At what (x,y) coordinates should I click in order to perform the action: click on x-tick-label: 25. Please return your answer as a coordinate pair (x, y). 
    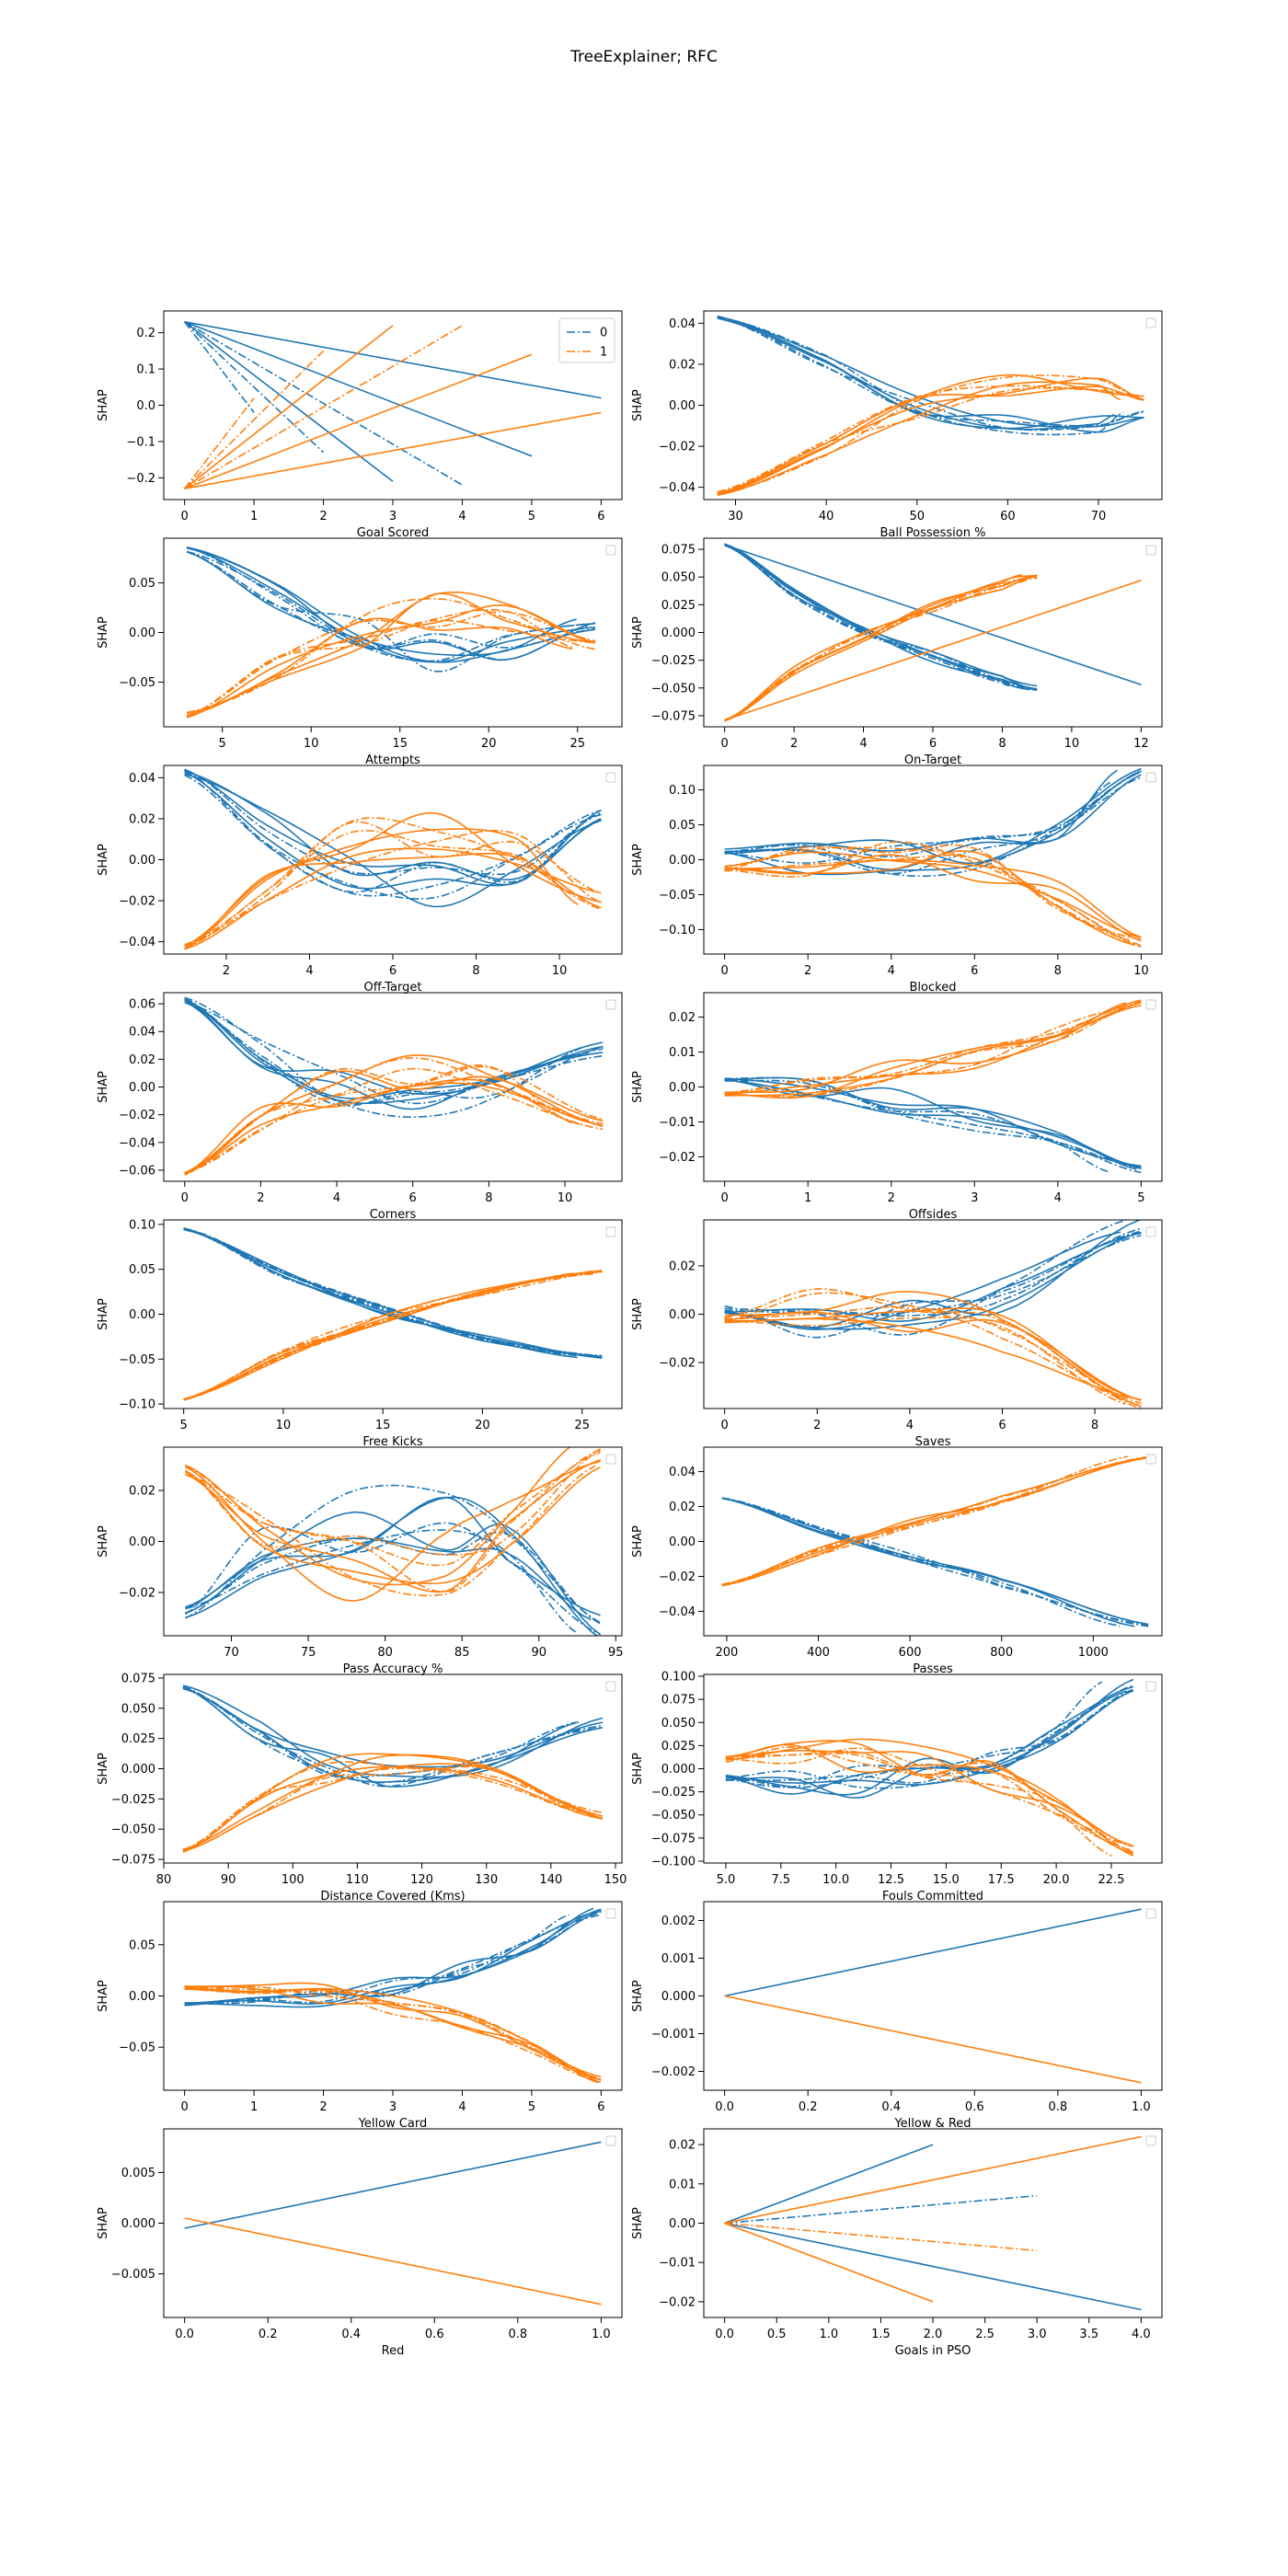
    Looking at the image, I should click on (577, 744).